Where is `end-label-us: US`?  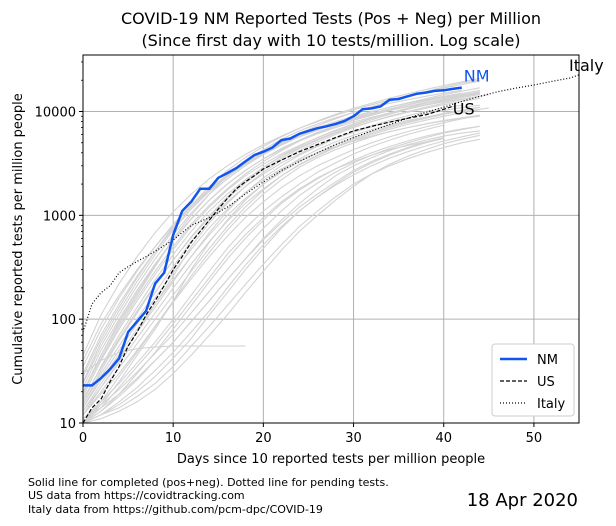 end-label-us: US is located at coordinates (464, 108).